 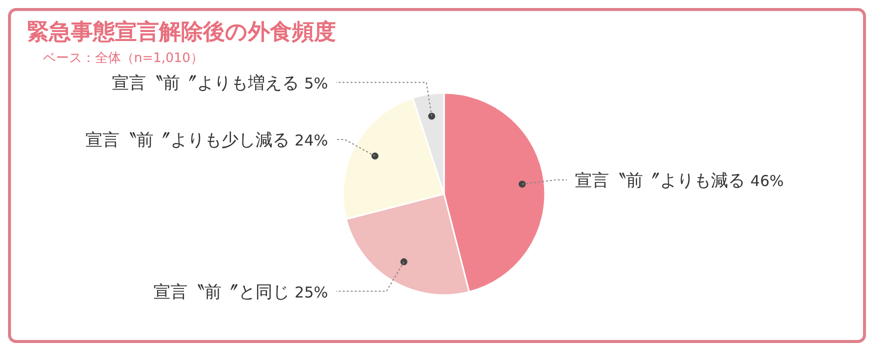 What do you see at coordinates (123, 58) in the screenshot?
I see `chart-subtitle: ベース：全体（n=1,010）` at bounding box center [123, 58].